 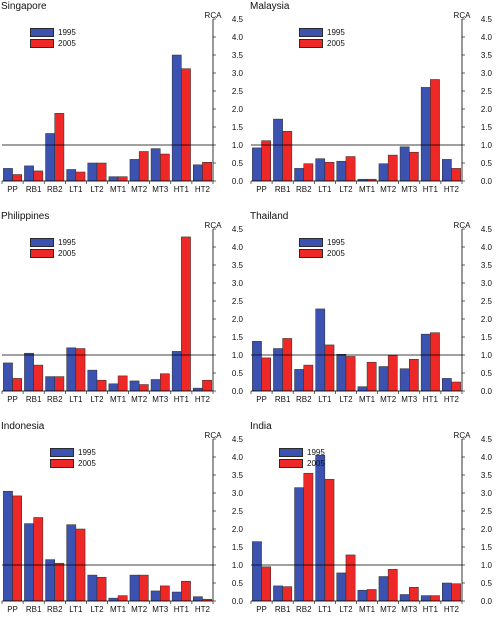 What do you see at coordinates (487, 247) in the screenshot?
I see `y-tick-label: 4.0` at bounding box center [487, 247].